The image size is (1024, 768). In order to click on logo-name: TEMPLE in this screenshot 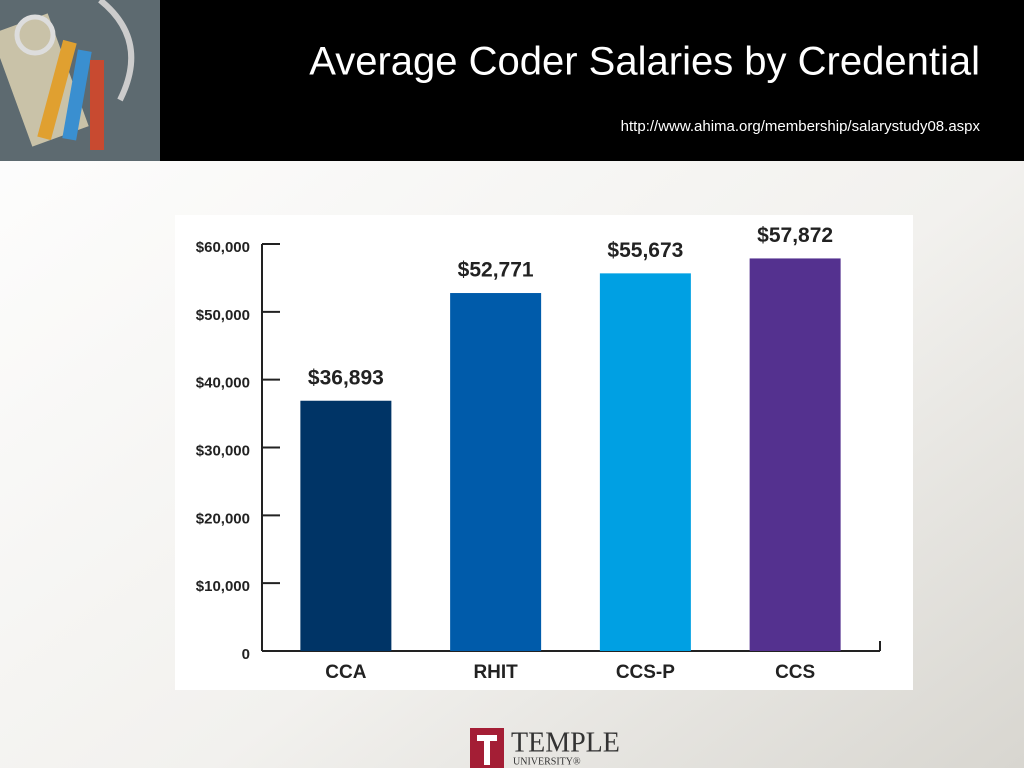, I will do `click(565, 742)`.